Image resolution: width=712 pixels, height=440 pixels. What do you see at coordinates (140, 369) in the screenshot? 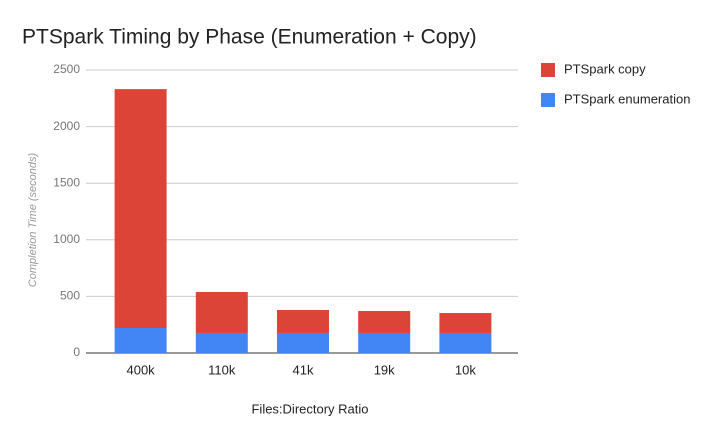
I see `x-tick-label: 400k` at bounding box center [140, 369].